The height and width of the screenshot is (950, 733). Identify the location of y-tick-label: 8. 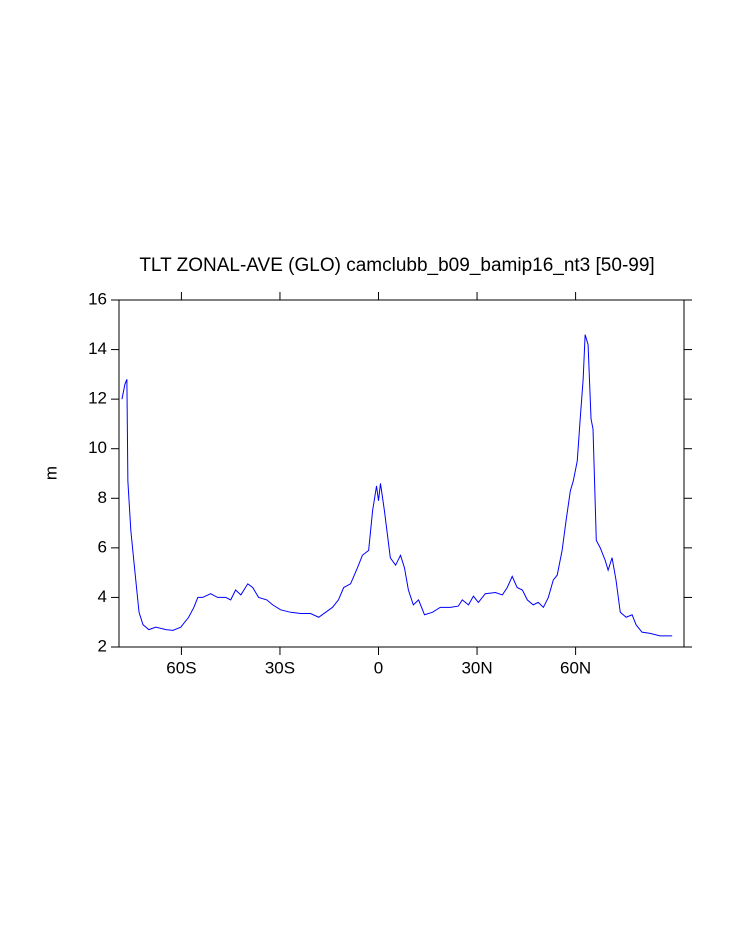
(102, 497).